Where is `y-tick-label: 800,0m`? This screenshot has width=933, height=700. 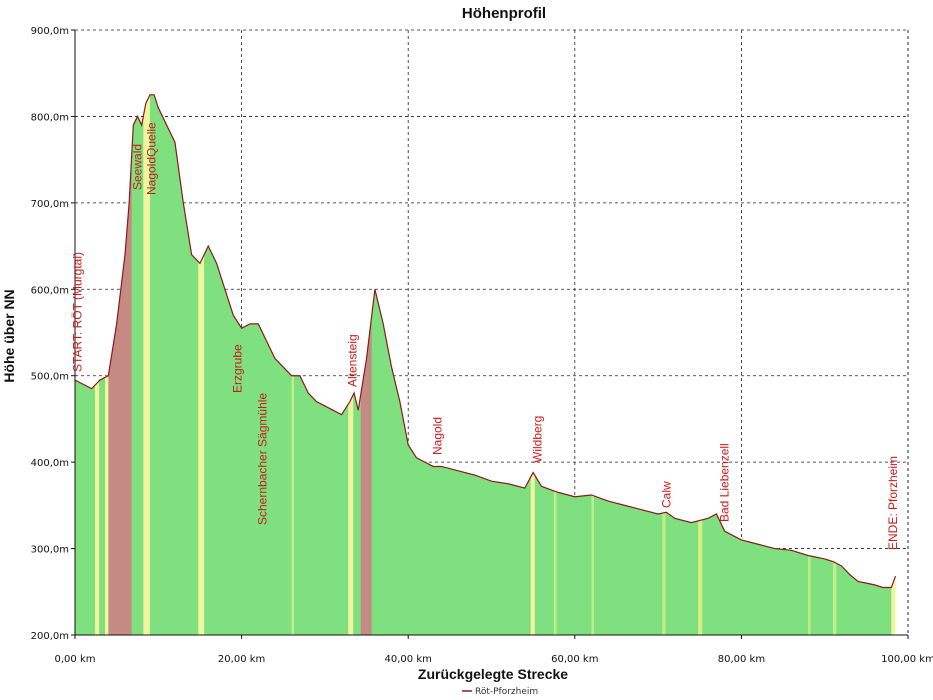 y-tick-label: 800,0m is located at coordinates (50, 117).